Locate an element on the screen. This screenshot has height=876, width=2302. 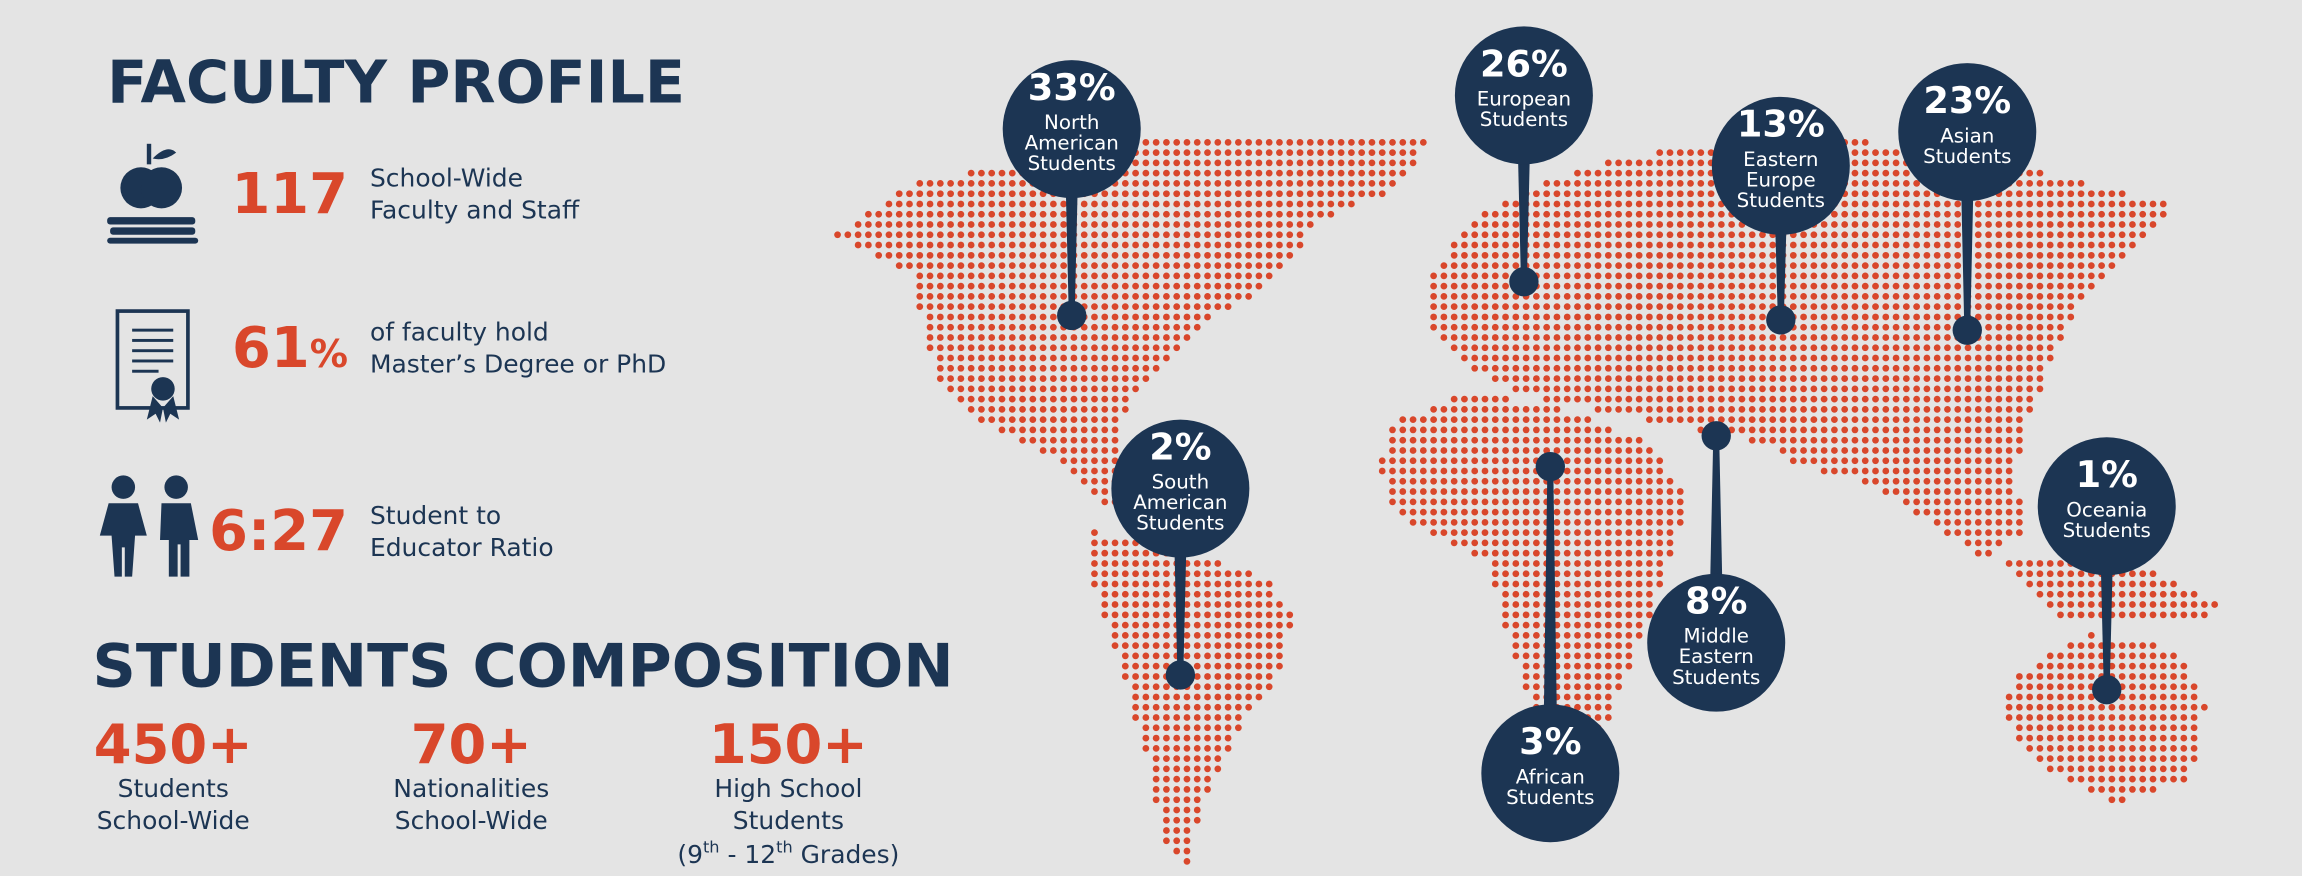
pin-bubble is located at coordinates (1180, 488).